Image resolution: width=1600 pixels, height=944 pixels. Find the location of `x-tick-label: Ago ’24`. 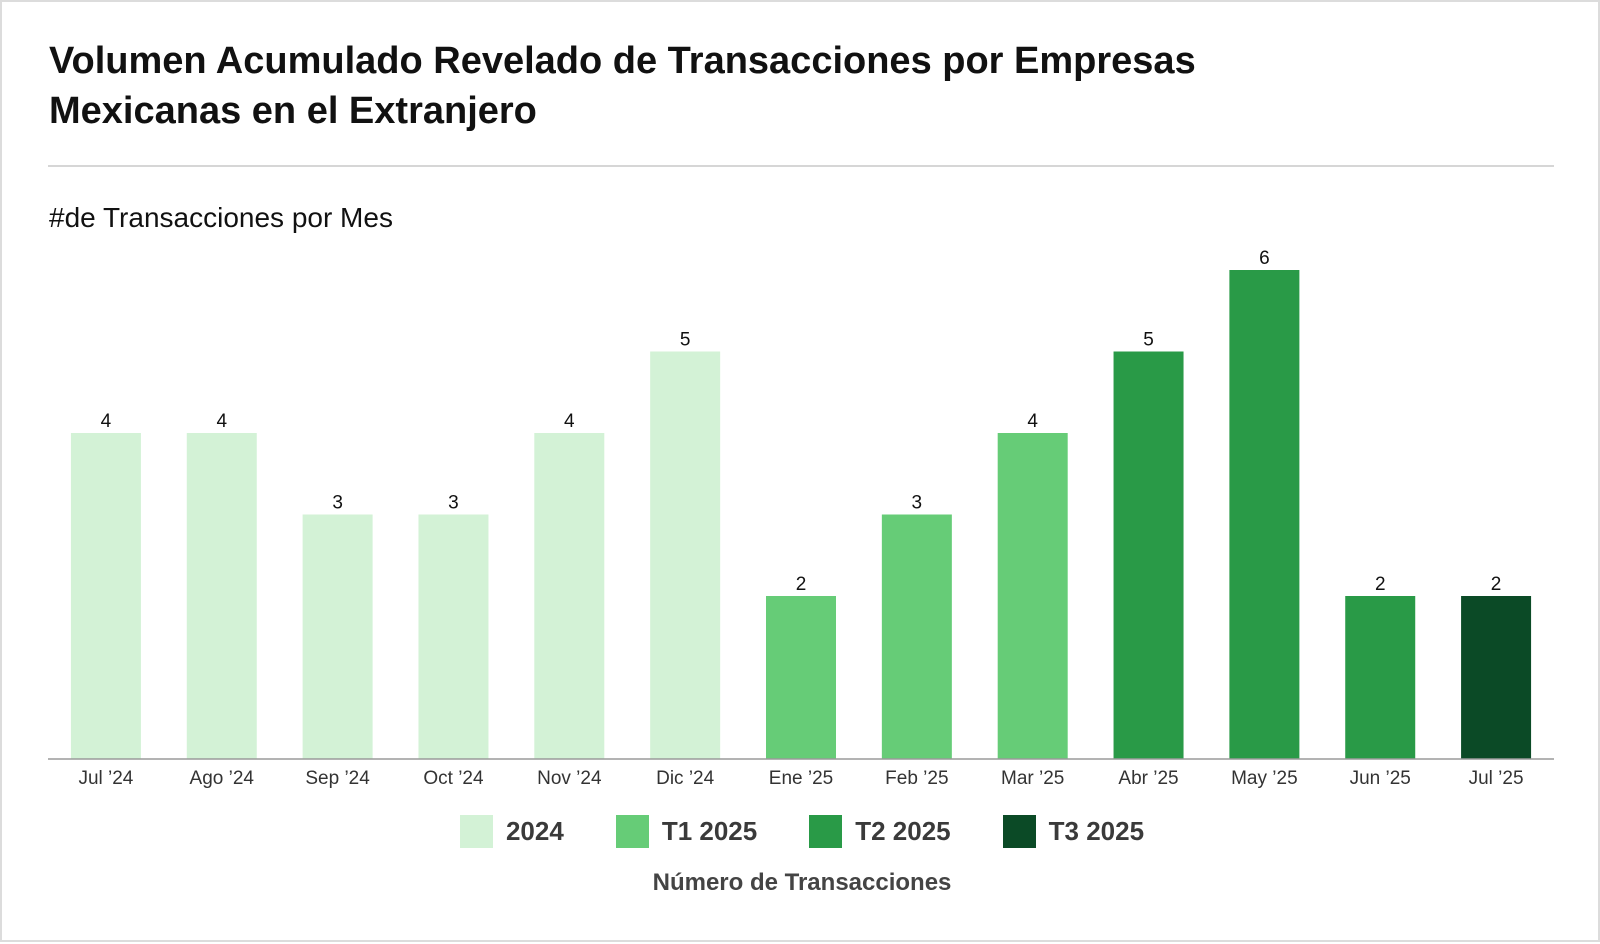

x-tick-label: Ago ’24 is located at coordinates (222, 778).